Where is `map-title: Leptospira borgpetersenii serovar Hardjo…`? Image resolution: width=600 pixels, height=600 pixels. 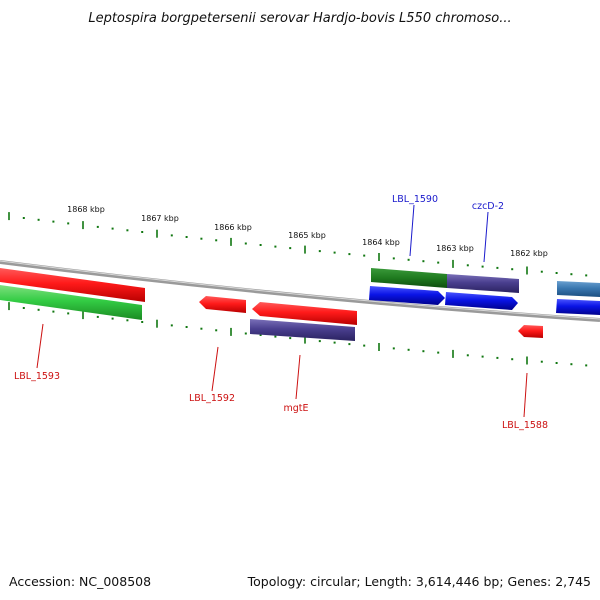 map-title: Leptospira borgpetersenii serovar Hardjo… is located at coordinates (299, 18).